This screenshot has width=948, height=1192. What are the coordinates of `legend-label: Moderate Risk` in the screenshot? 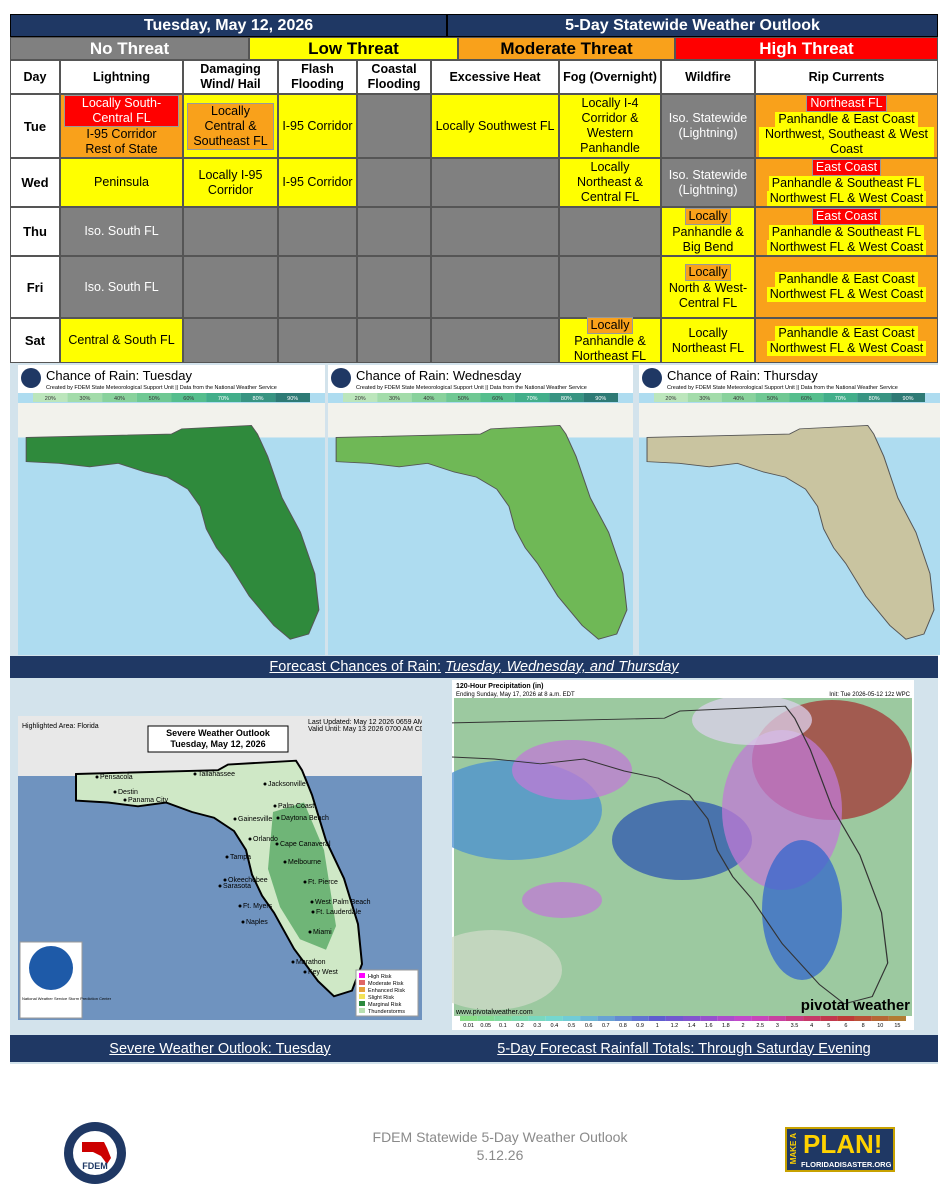 It's located at (386, 984).